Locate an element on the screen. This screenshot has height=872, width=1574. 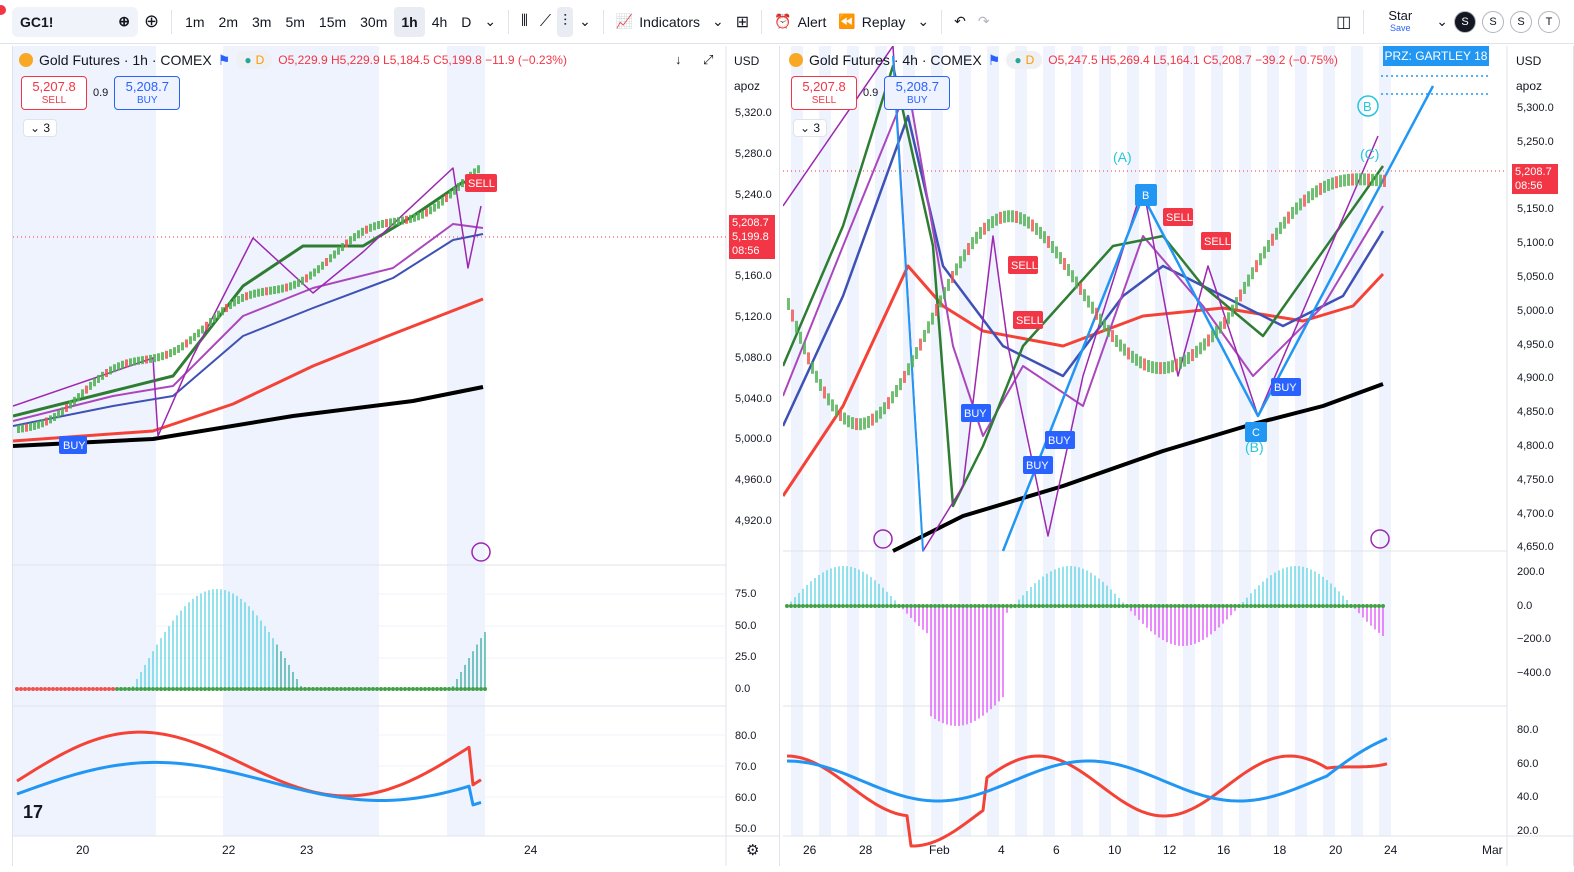
redo-button: ↷ is located at coordinates (984, 22).